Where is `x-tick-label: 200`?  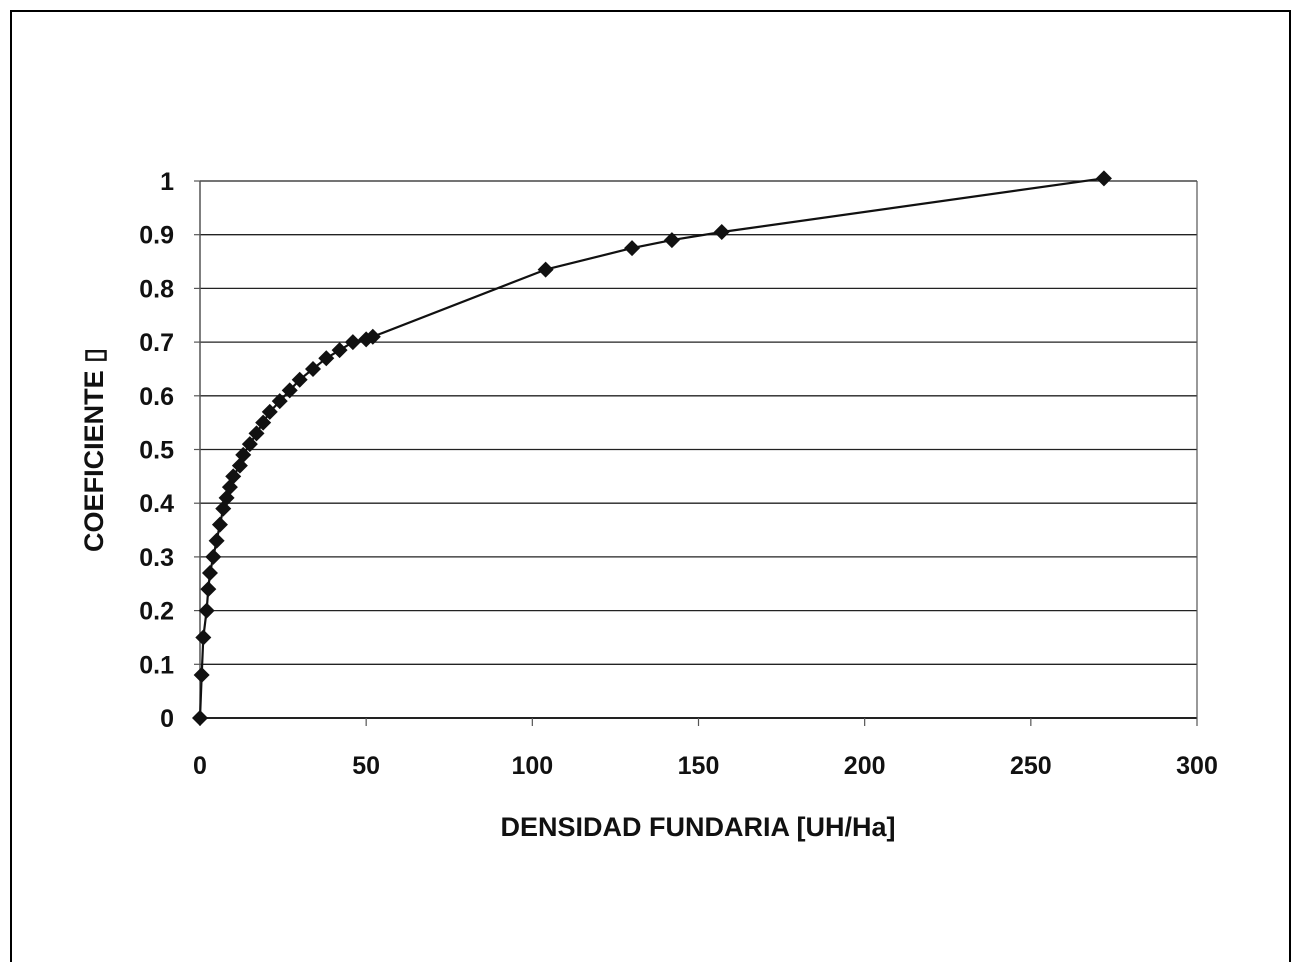 x-tick-label: 200 is located at coordinates (865, 766).